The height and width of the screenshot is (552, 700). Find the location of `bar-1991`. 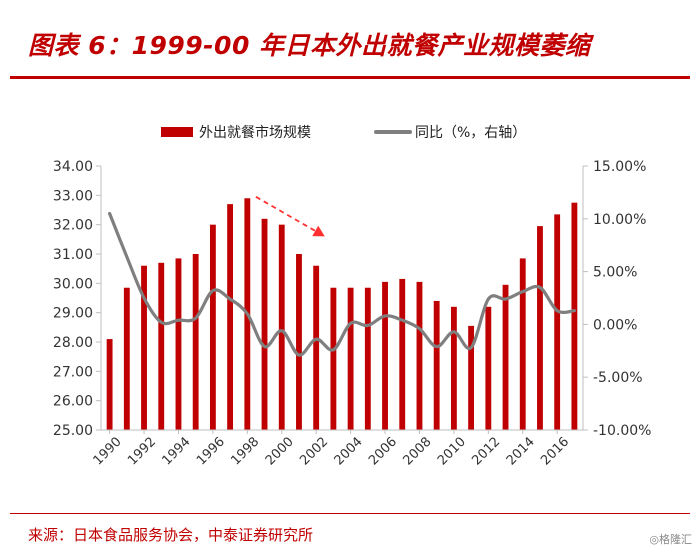

bar-1991 is located at coordinates (126, 358).